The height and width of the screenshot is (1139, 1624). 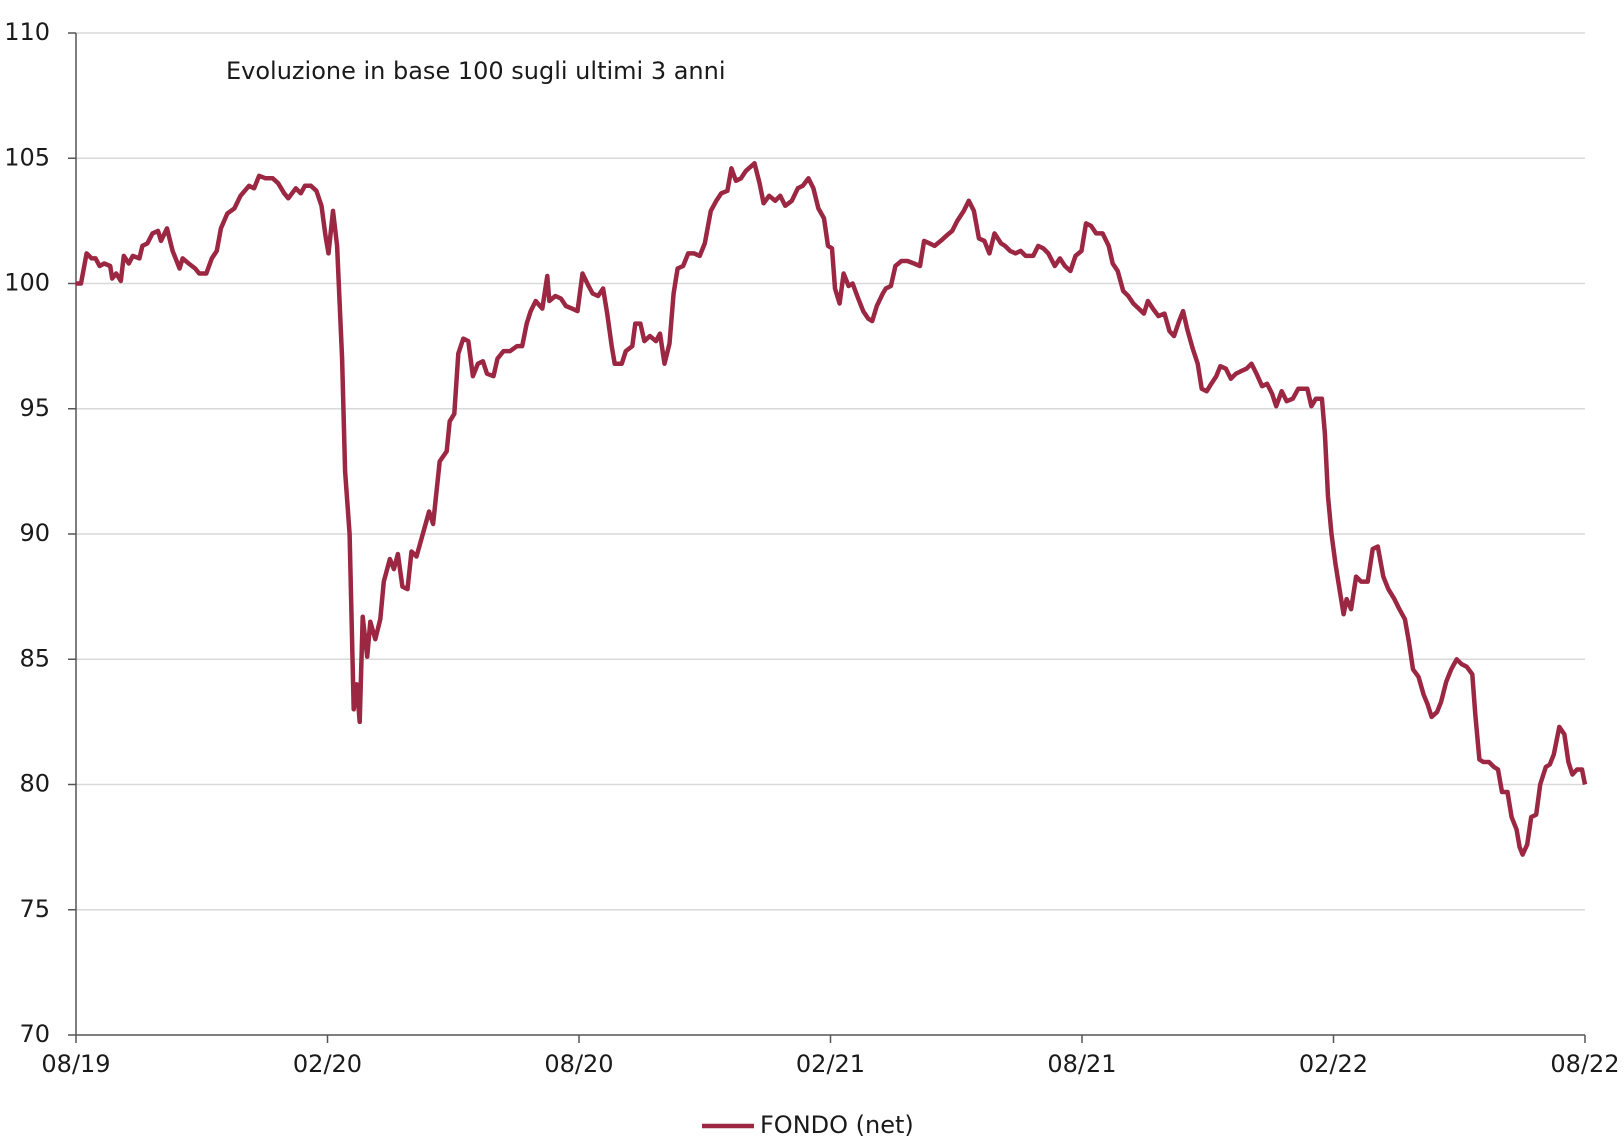 What do you see at coordinates (1333, 1064) in the screenshot?
I see `x-tick-label: 02/22` at bounding box center [1333, 1064].